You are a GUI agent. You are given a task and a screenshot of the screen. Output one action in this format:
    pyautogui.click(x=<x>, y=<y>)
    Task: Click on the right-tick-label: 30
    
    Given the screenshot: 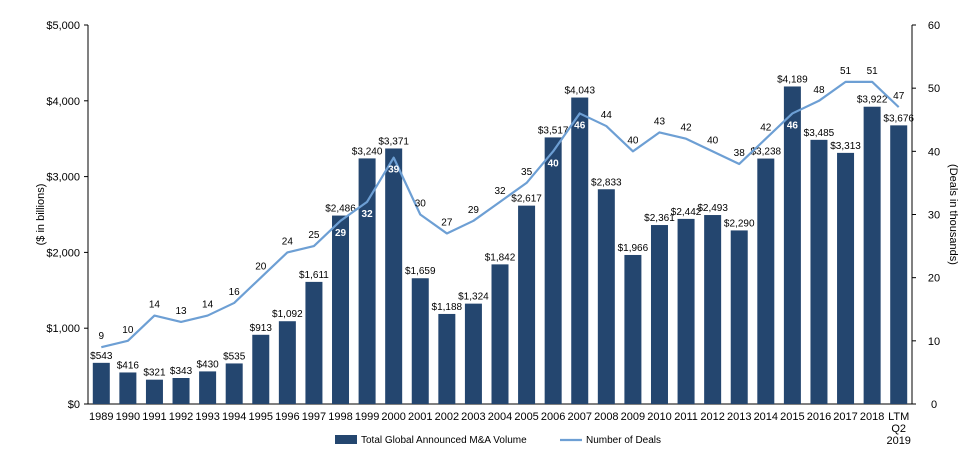 What is the action you would take?
    pyautogui.click(x=934, y=216)
    